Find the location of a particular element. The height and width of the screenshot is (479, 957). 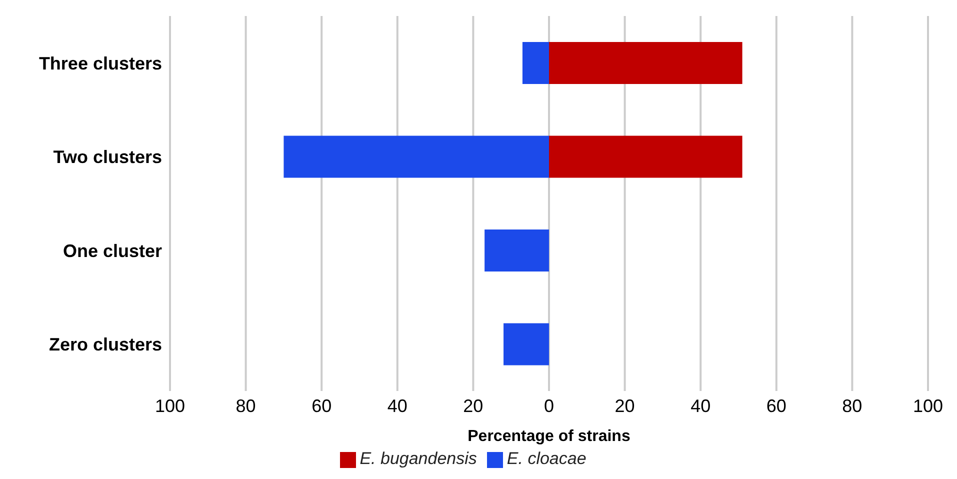

y-tick-label: Zero clusters is located at coordinates (105, 344).